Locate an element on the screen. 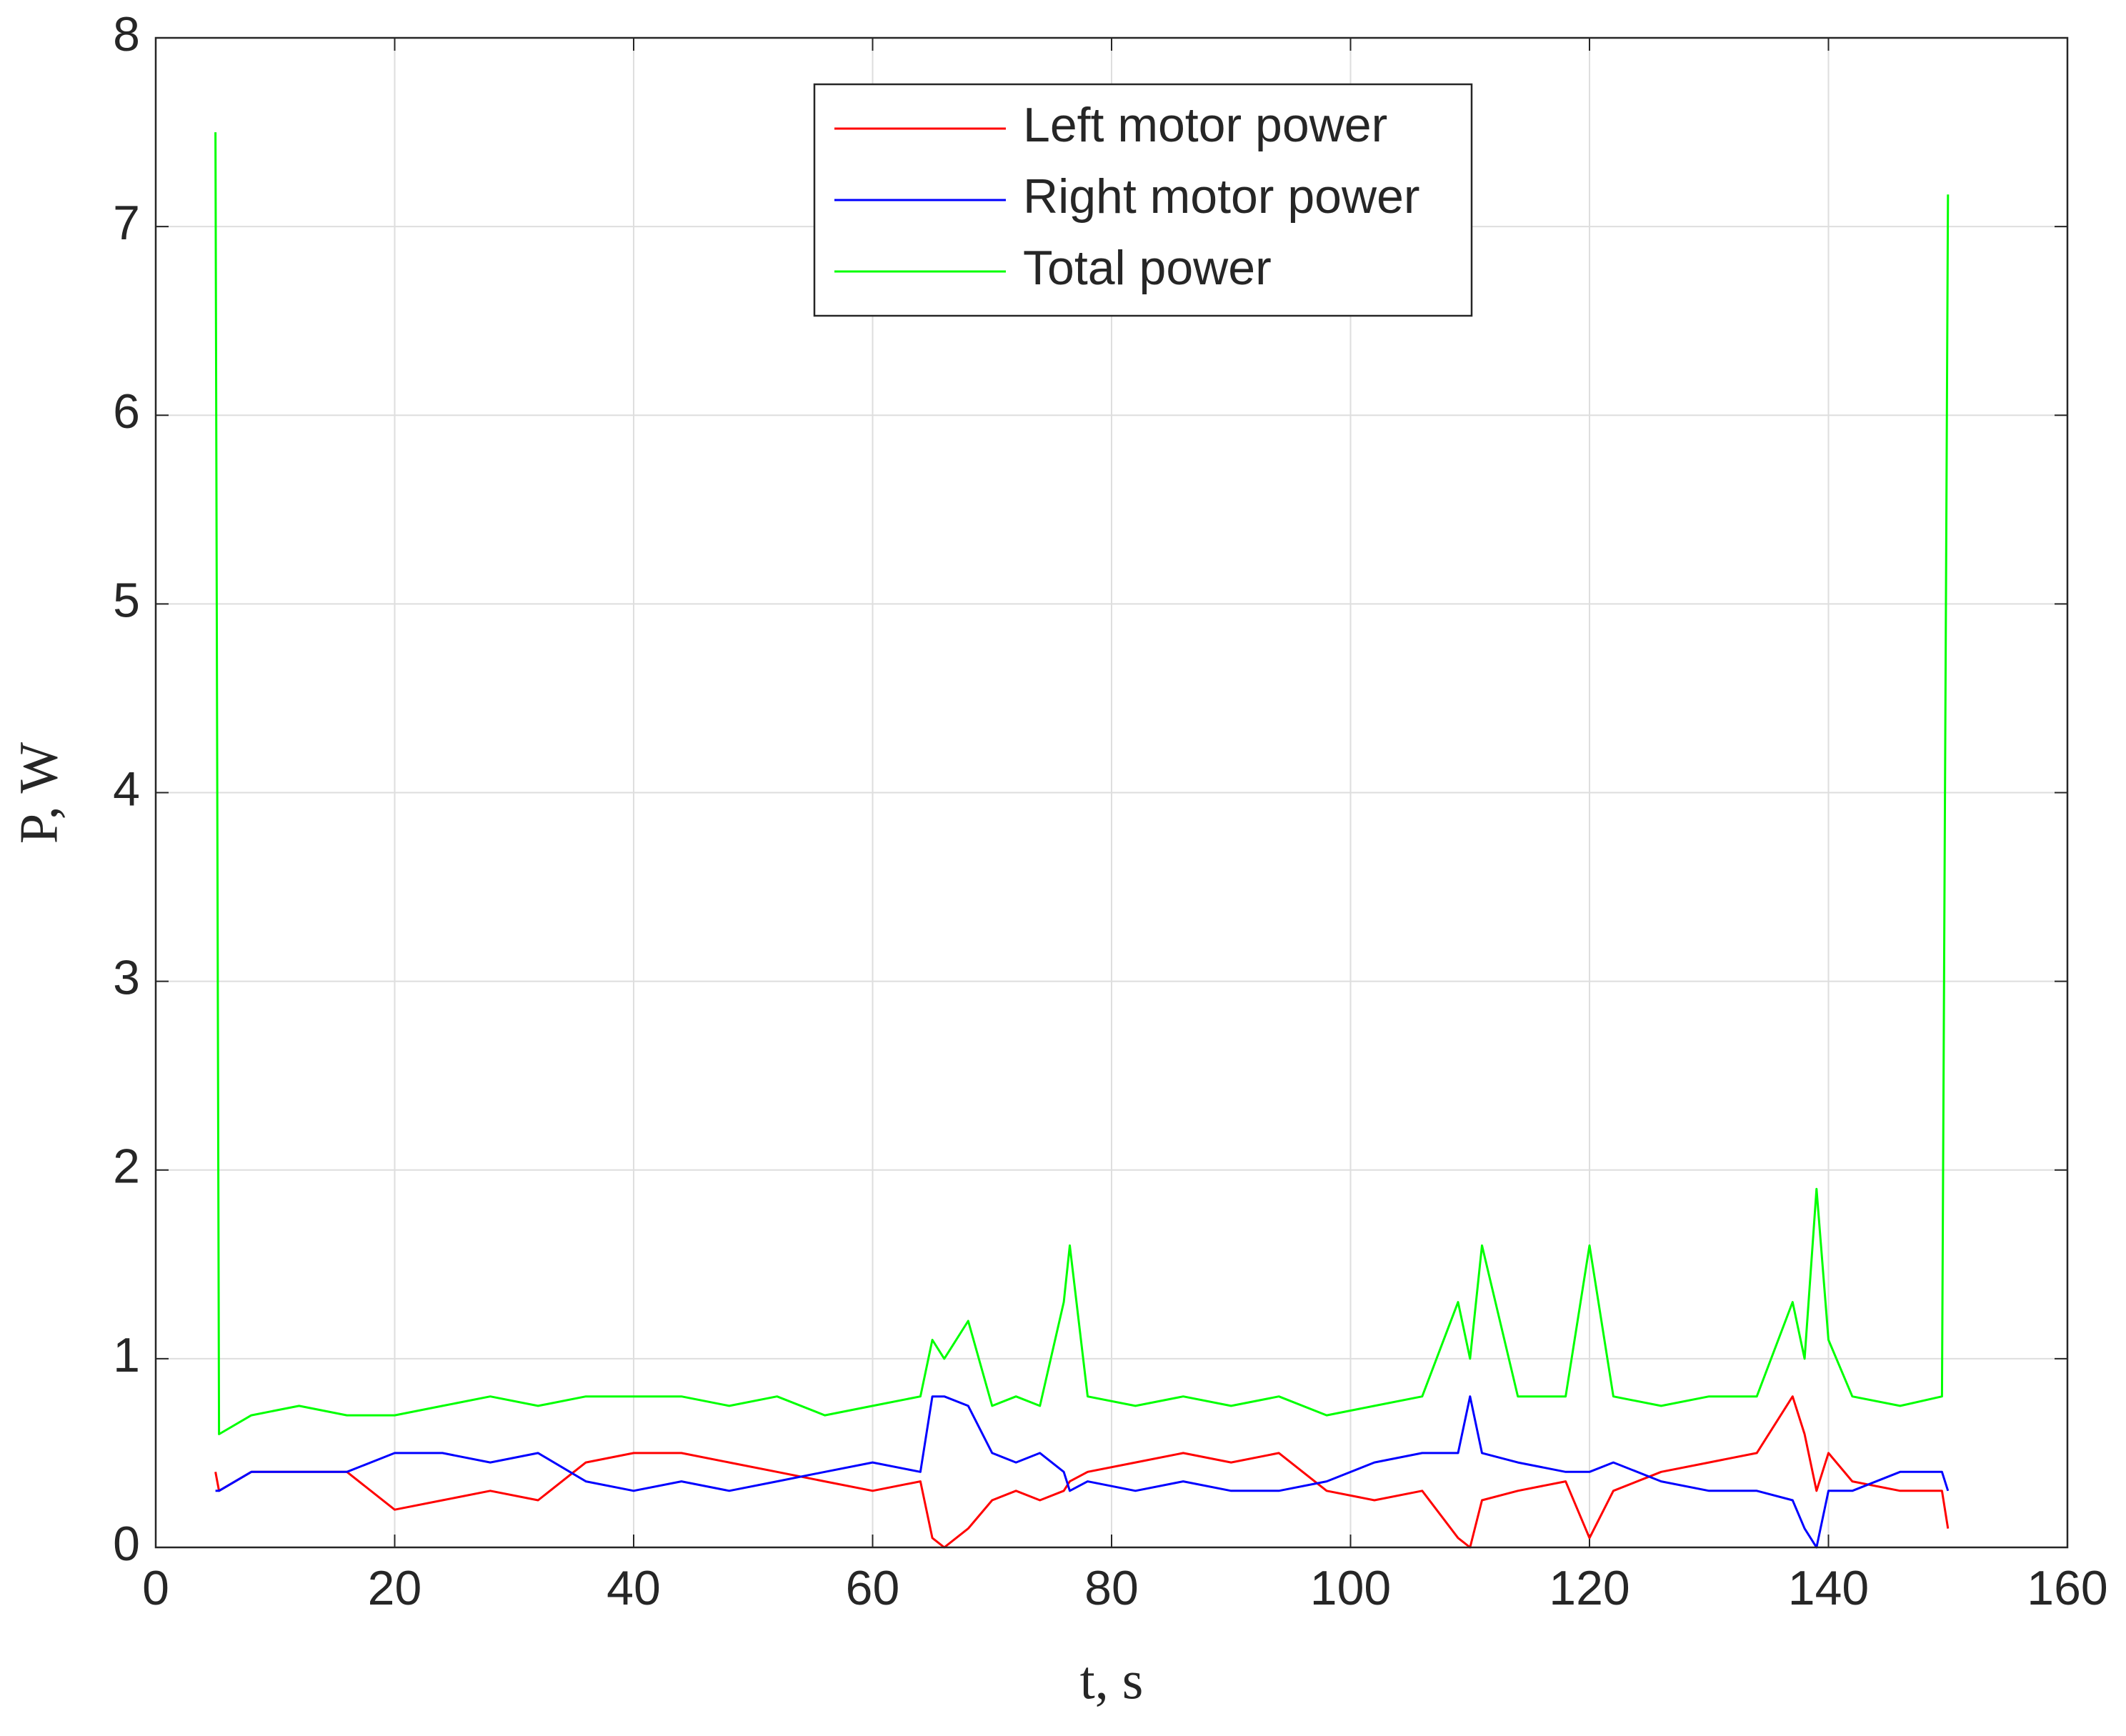 This screenshot has width=2126, height=1736. x-tick-label: 160 is located at coordinates (2067, 1588).